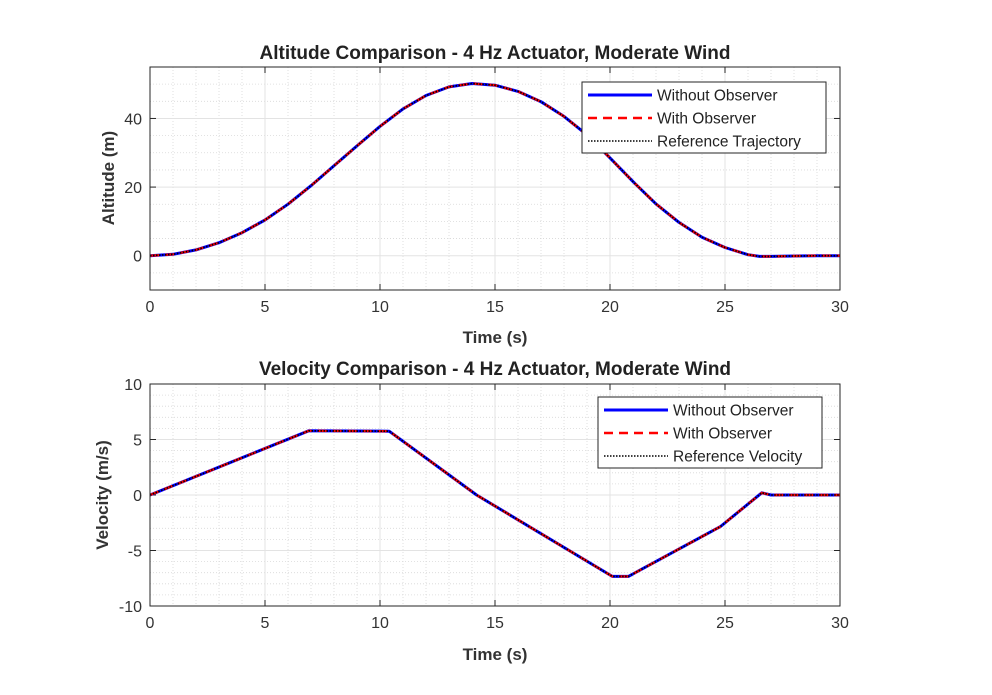 The image size is (992, 695). What do you see at coordinates (133, 385) in the screenshot?
I see `y-tick-label: 10` at bounding box center [133, 385].